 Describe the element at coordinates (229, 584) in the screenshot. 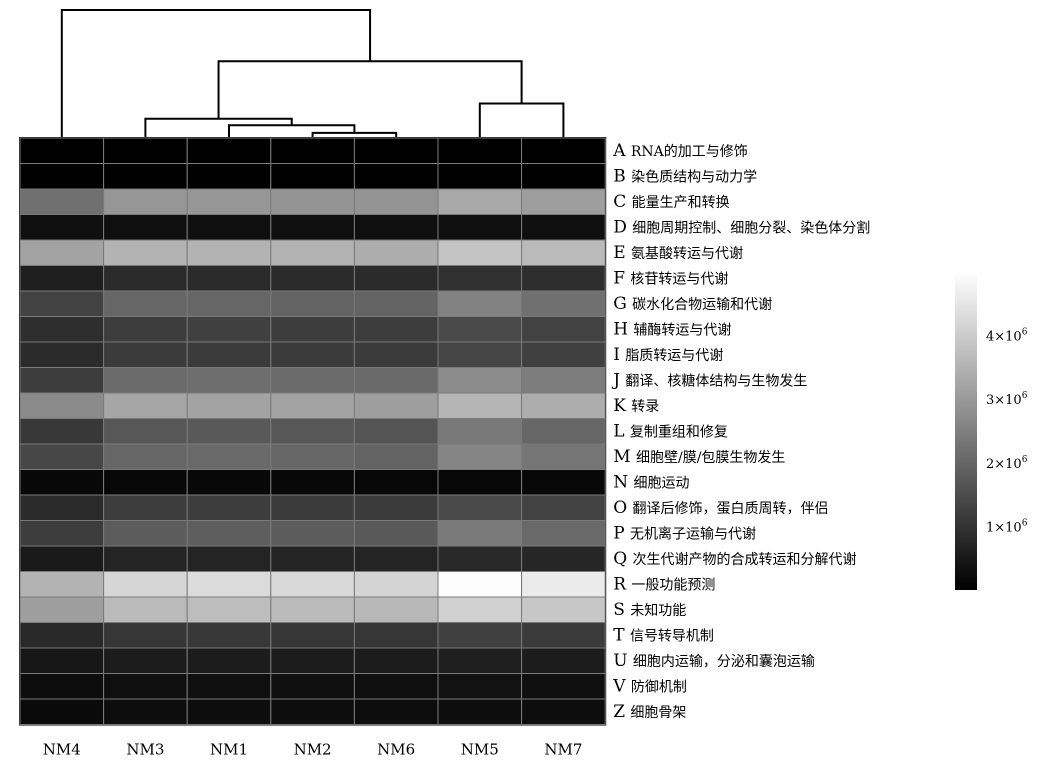

I see `heatmap-cell-R-NM1` at that location.